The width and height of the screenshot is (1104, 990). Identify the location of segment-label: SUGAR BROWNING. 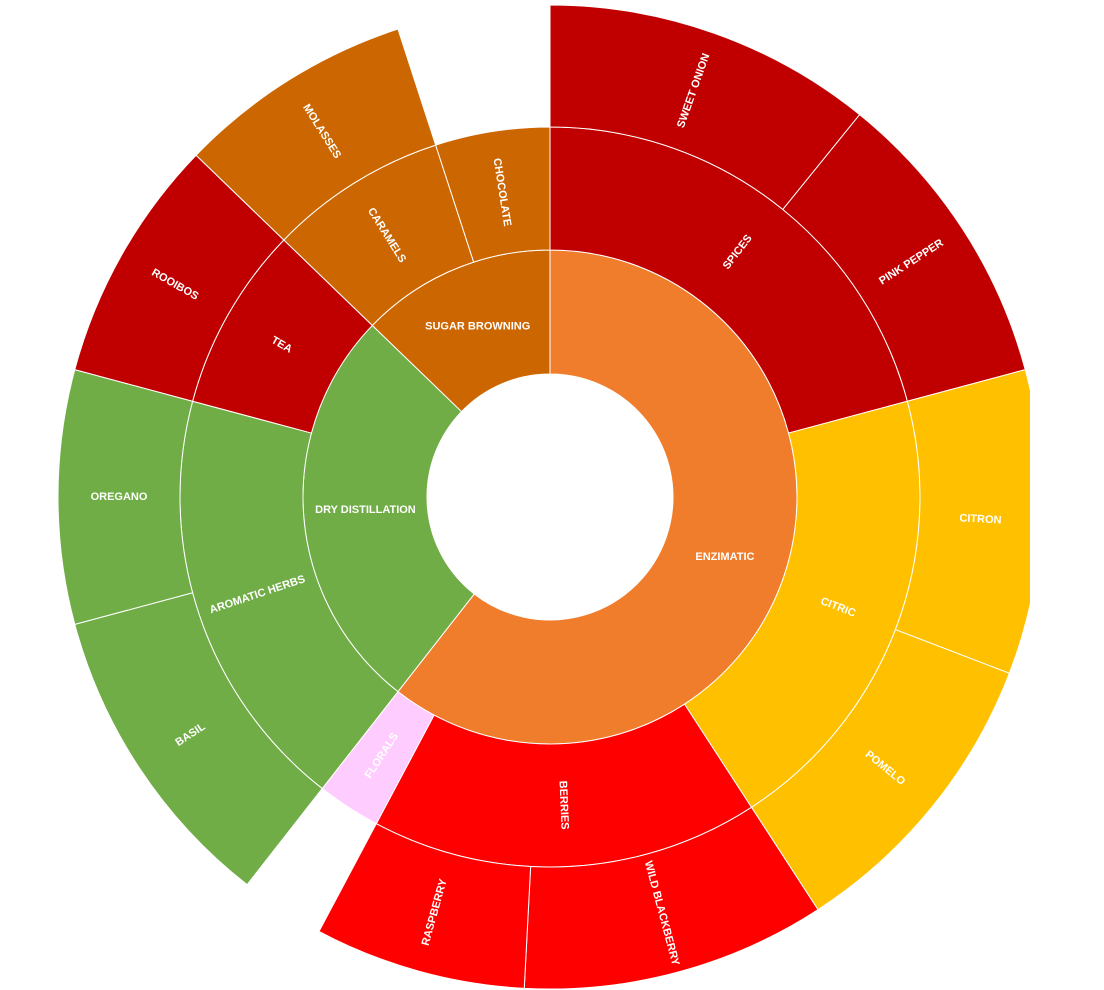
(477, 327).